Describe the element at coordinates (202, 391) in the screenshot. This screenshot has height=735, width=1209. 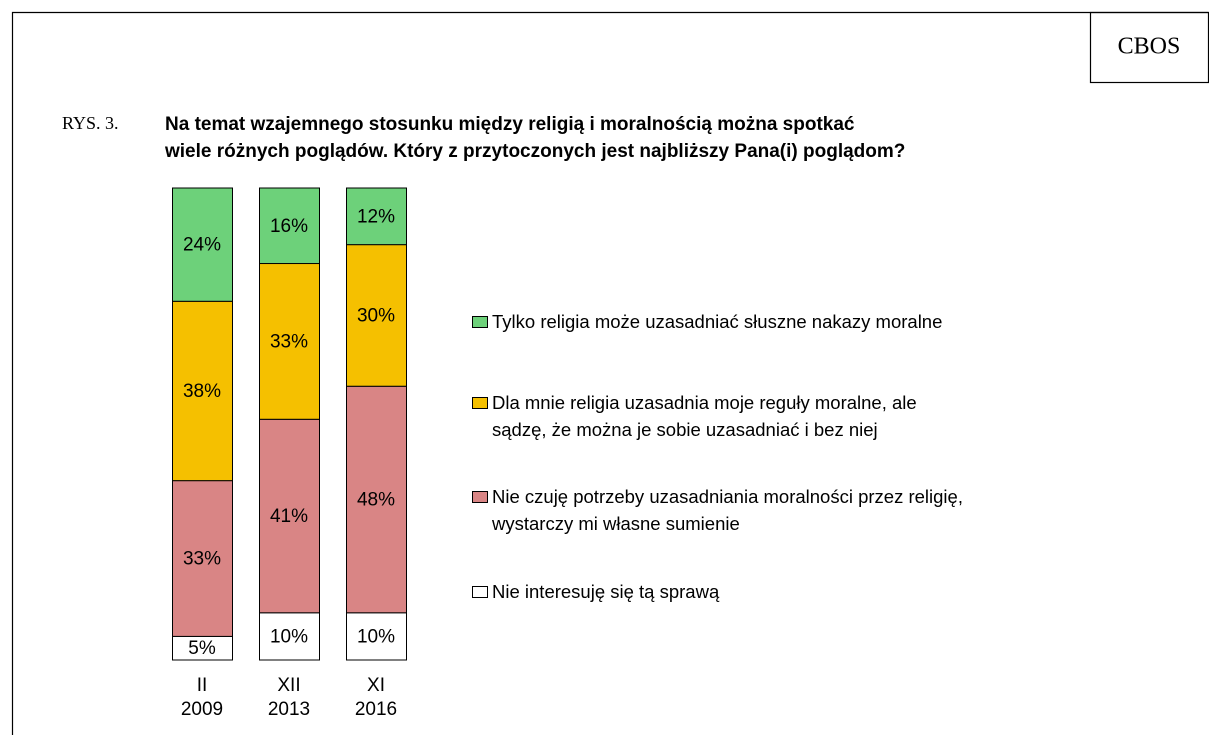
I see `data-label: 38%` at that location.